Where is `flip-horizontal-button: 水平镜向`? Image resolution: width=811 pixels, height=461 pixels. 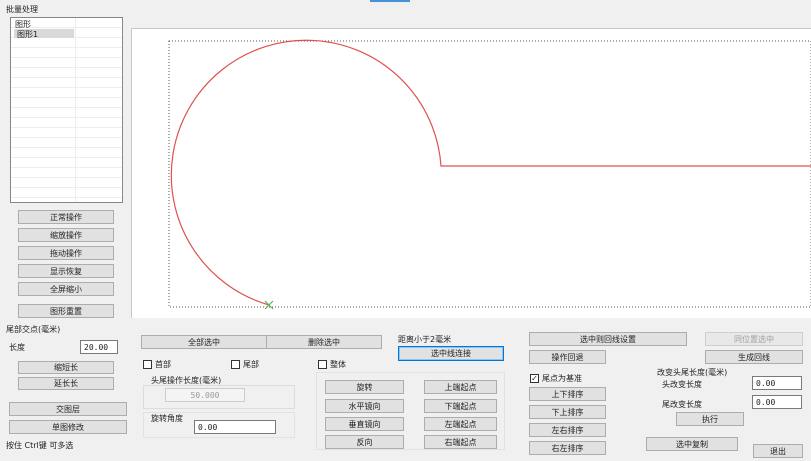
flip-horizontal-button: 水平镜向 is located at coordinates (364, 406).